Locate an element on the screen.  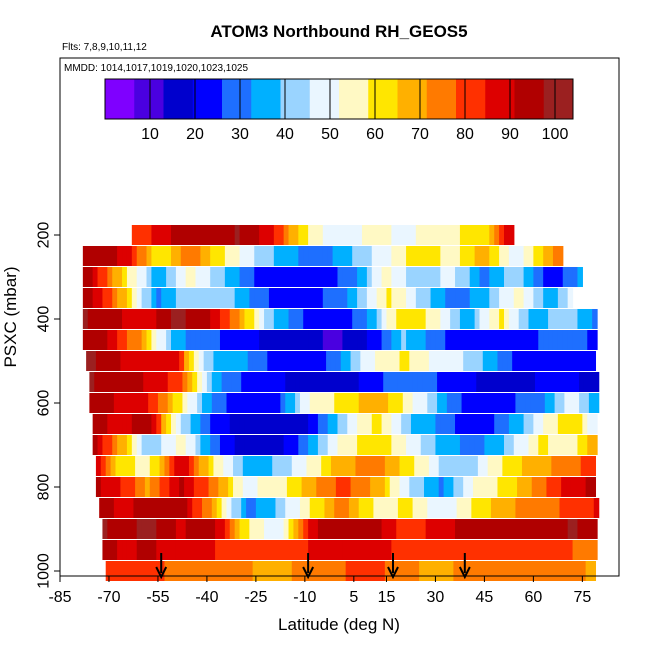
x-tick-label: 45 is located at coordinates (485, 597).